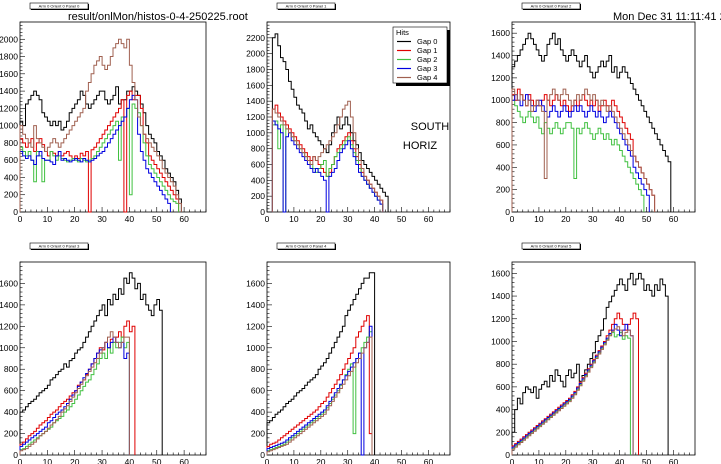 The image size is (721, 464). Describe the element at coordinates (420, 55) in the screenshot. I see `legend-box` at that location.